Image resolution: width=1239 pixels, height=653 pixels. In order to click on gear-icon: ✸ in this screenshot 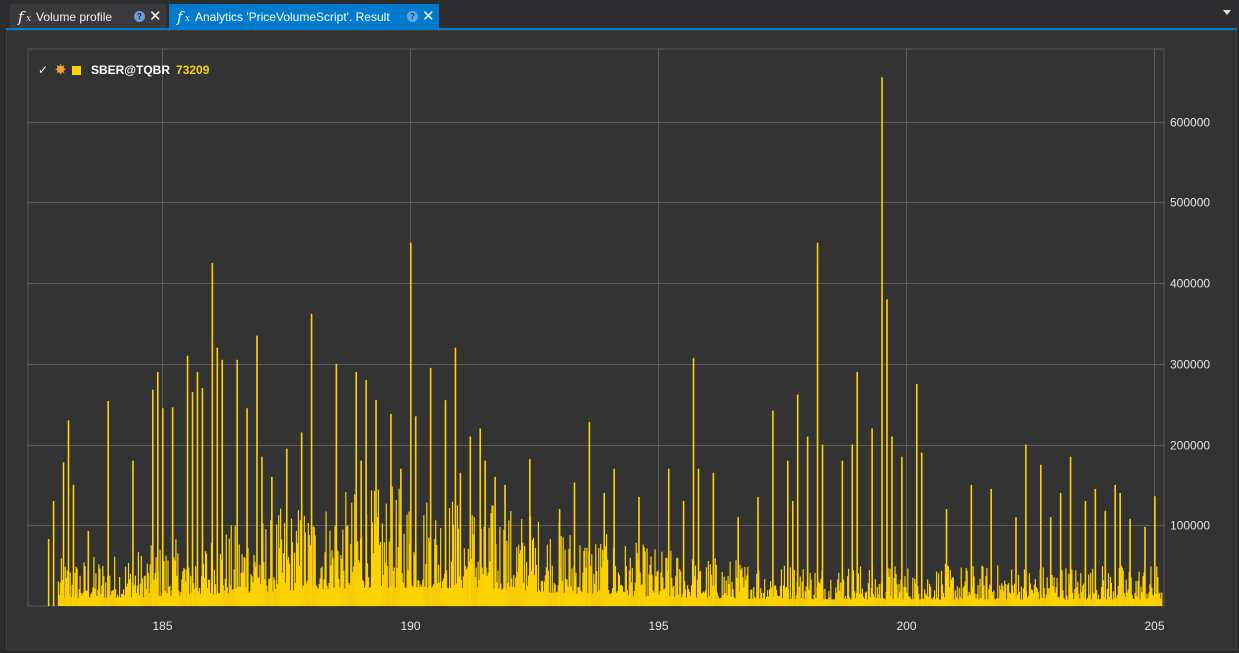, I will do `click(60, 69)`.